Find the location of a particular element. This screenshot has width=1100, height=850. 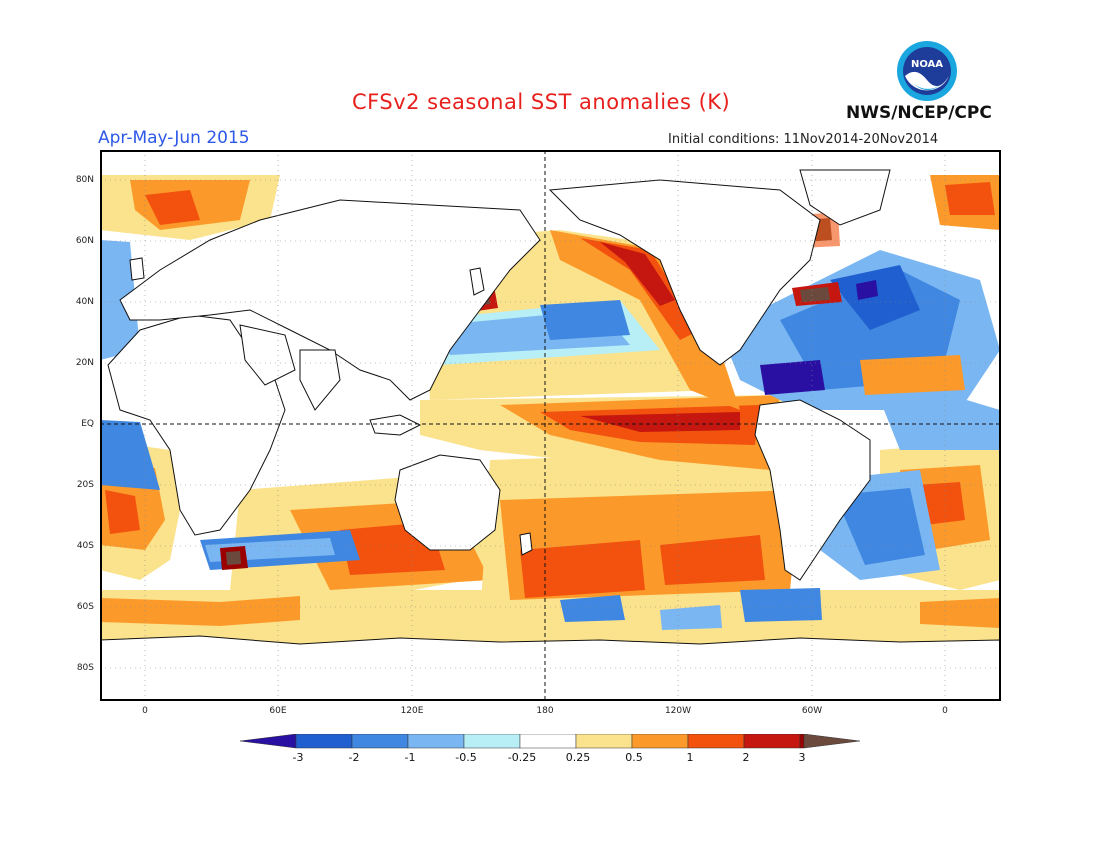

lon-label: 60E is located at coordinates (278, 711).